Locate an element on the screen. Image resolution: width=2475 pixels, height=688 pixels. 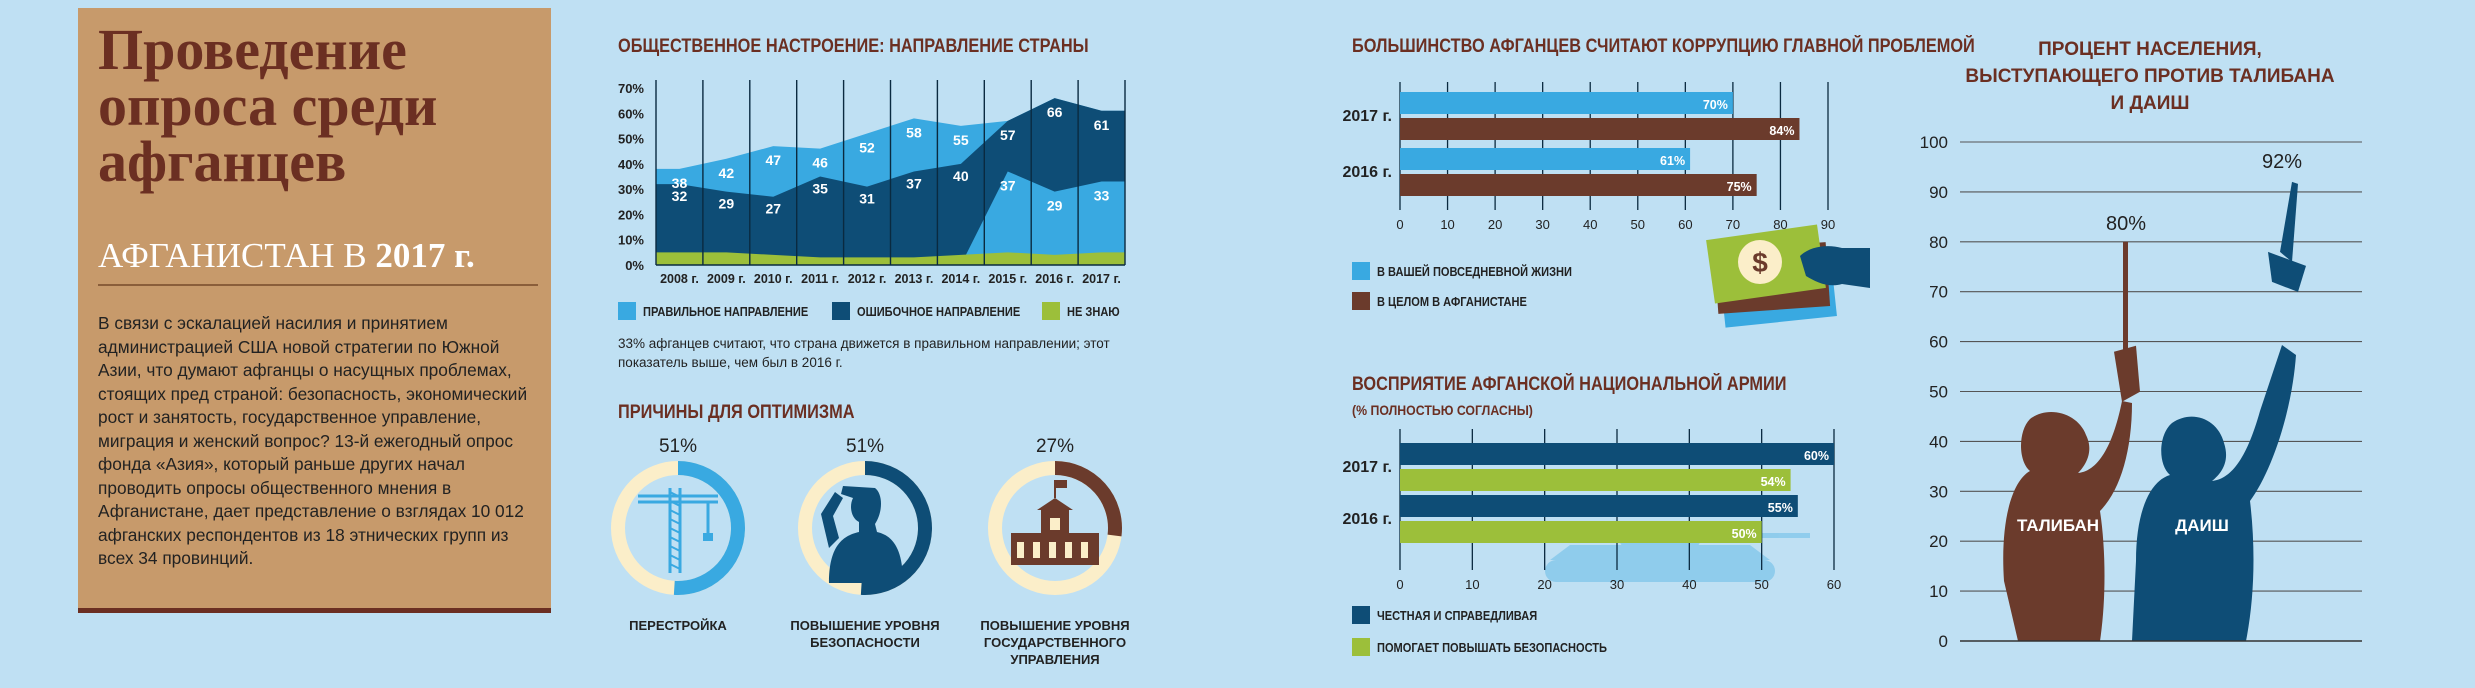
opposition-y-tick: 10 is located at coordinates (1938, 591).